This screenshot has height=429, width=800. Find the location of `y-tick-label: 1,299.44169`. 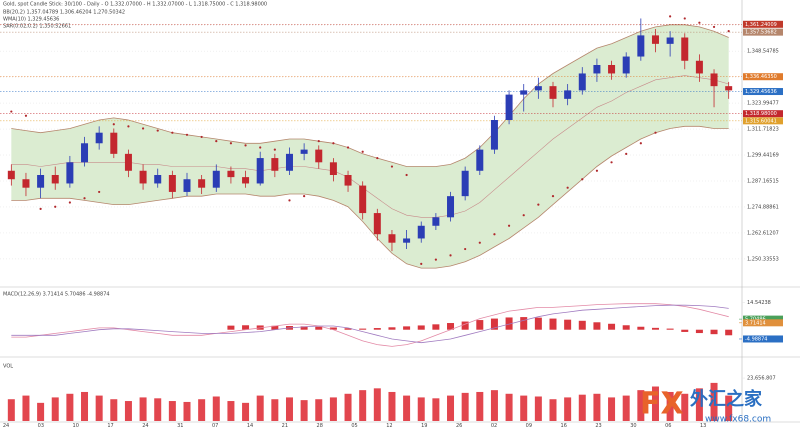

y-tick-label: 1,299.44169 is located at coordinates (763, 156).